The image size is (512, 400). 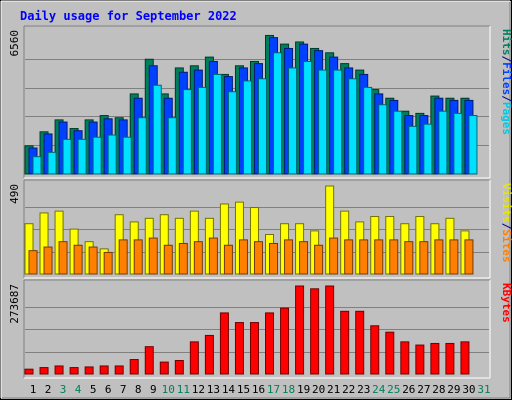 I want to click on legend-pages: Pages, so click(x=506, y=118).